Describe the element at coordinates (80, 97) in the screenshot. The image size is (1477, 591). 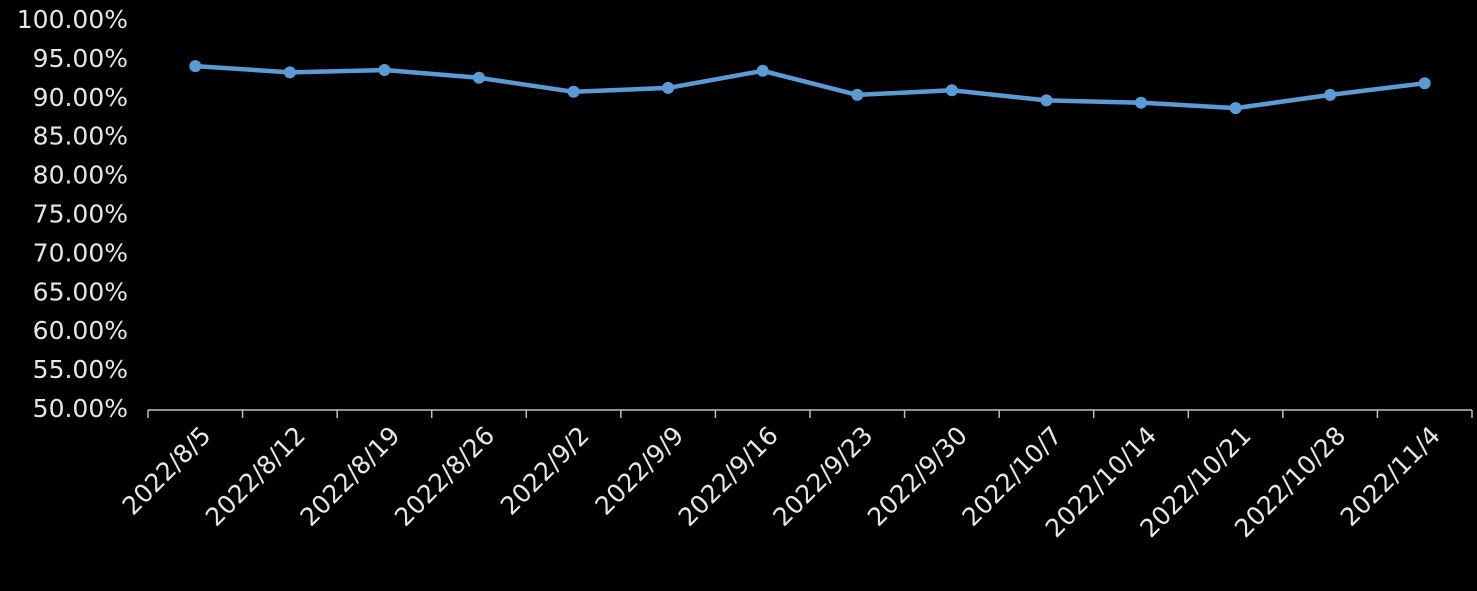
I see `y-tick-label: 90.00%` at that location.